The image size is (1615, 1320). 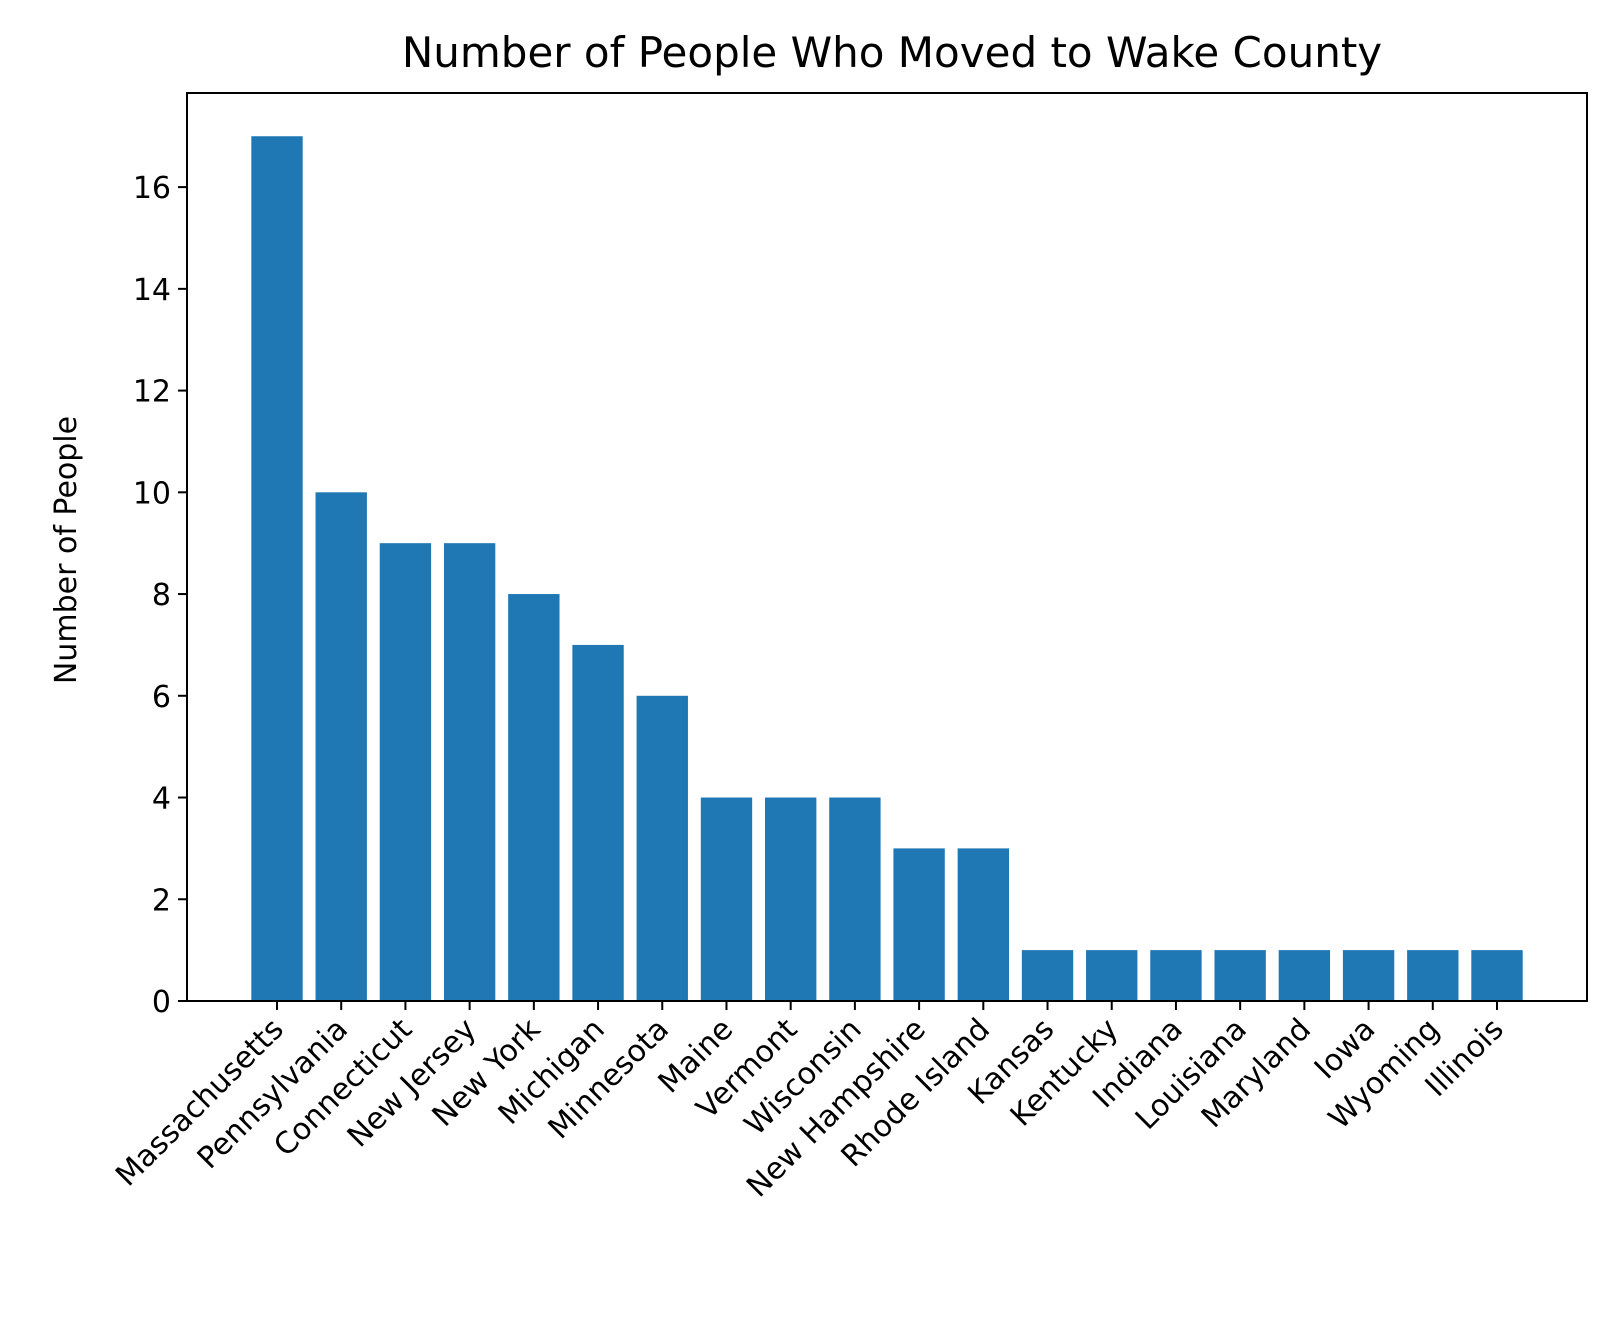 What do you see at coordinates (1047, 975) in the screenshot?
I see `bar-kansas` at bounding box center [1047, 975].